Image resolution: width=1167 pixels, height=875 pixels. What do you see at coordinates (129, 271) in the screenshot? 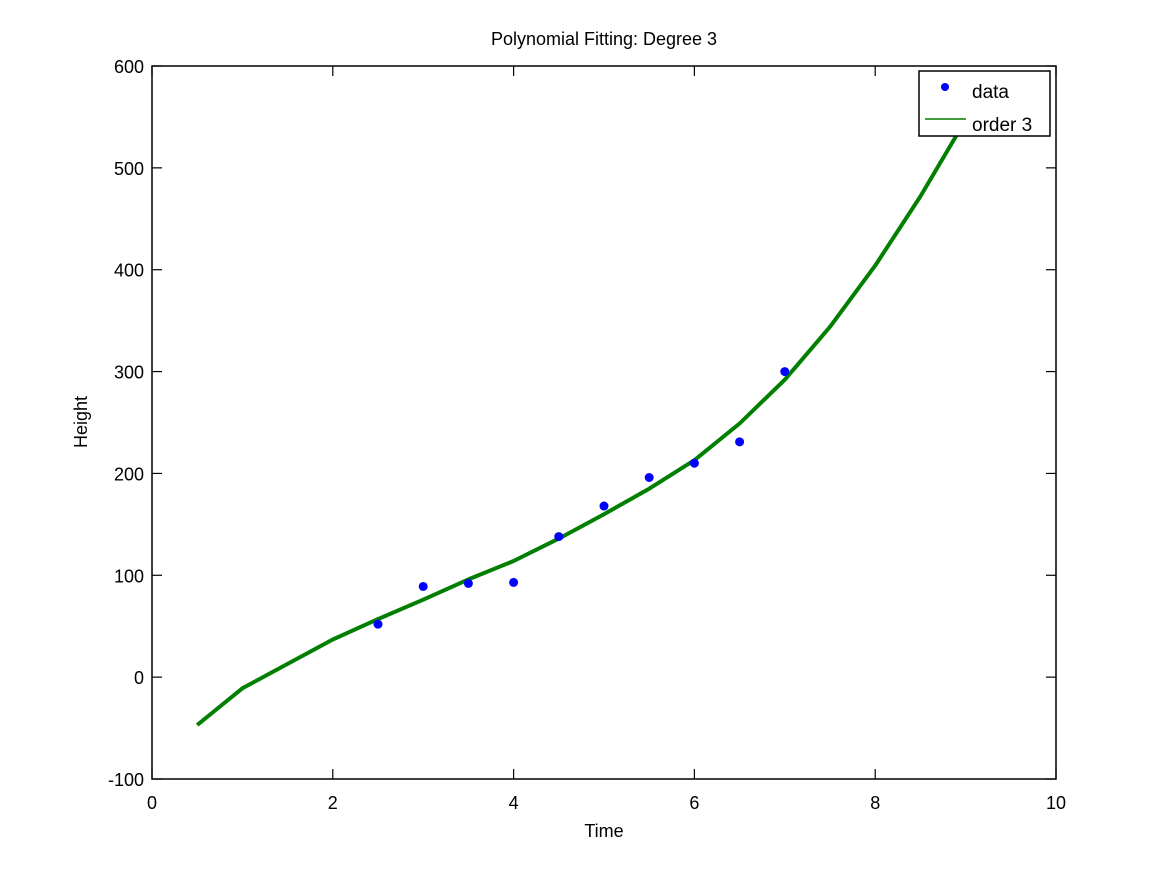
I see `y-tick-label: 400` at bounding box center [129, 271].